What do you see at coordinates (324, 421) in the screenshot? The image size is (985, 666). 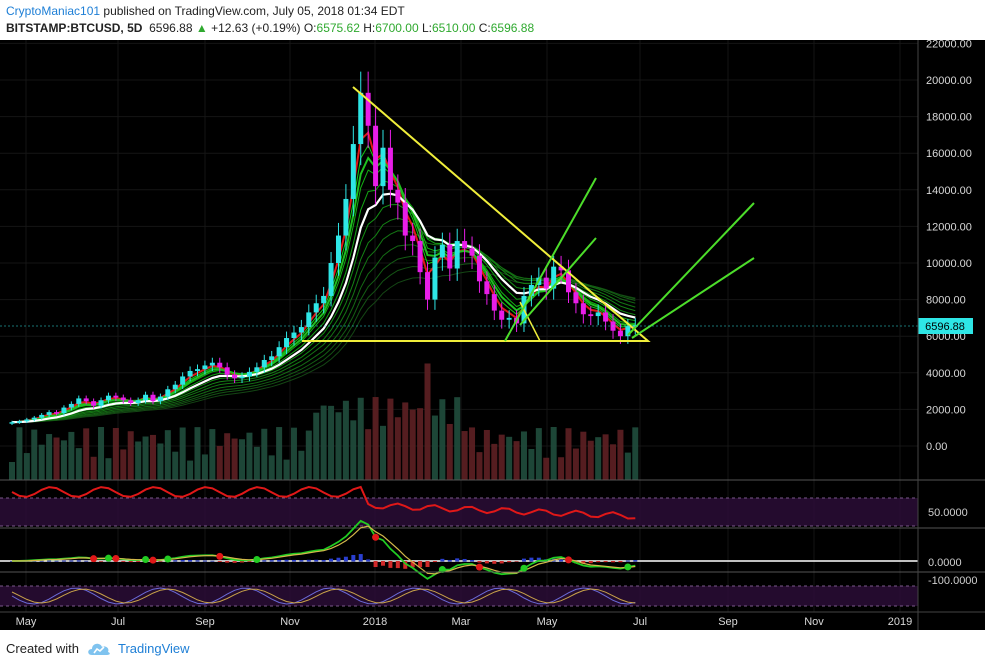 I see `volume-bars` at bounding box center [324, 421].